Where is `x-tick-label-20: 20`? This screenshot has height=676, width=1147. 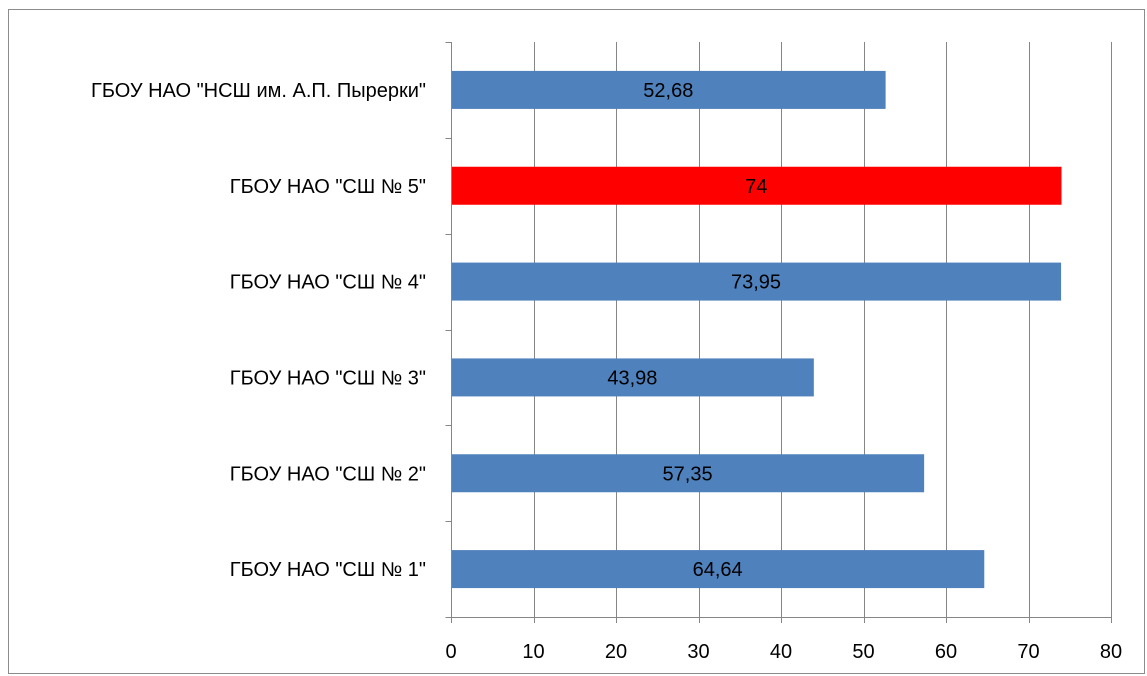 x-tick-label-20: 20 is located at coordinates (616, 652).